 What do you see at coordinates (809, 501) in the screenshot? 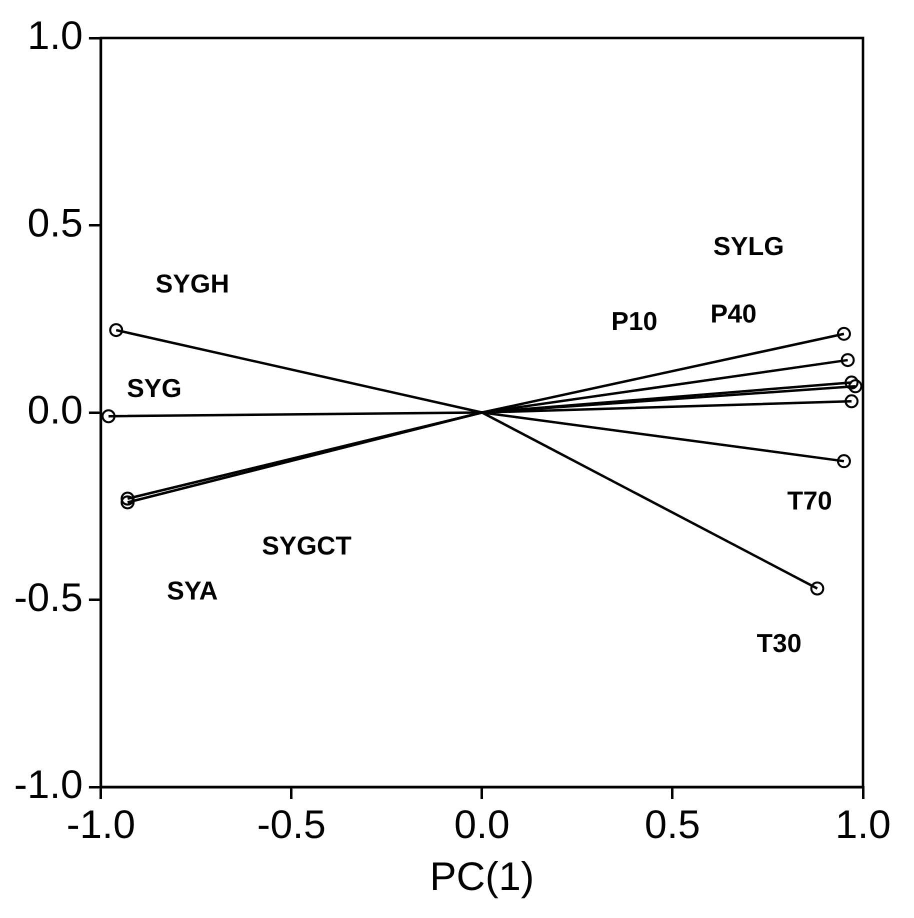
I see `annotation: T70` at bounding box center [809, 501].